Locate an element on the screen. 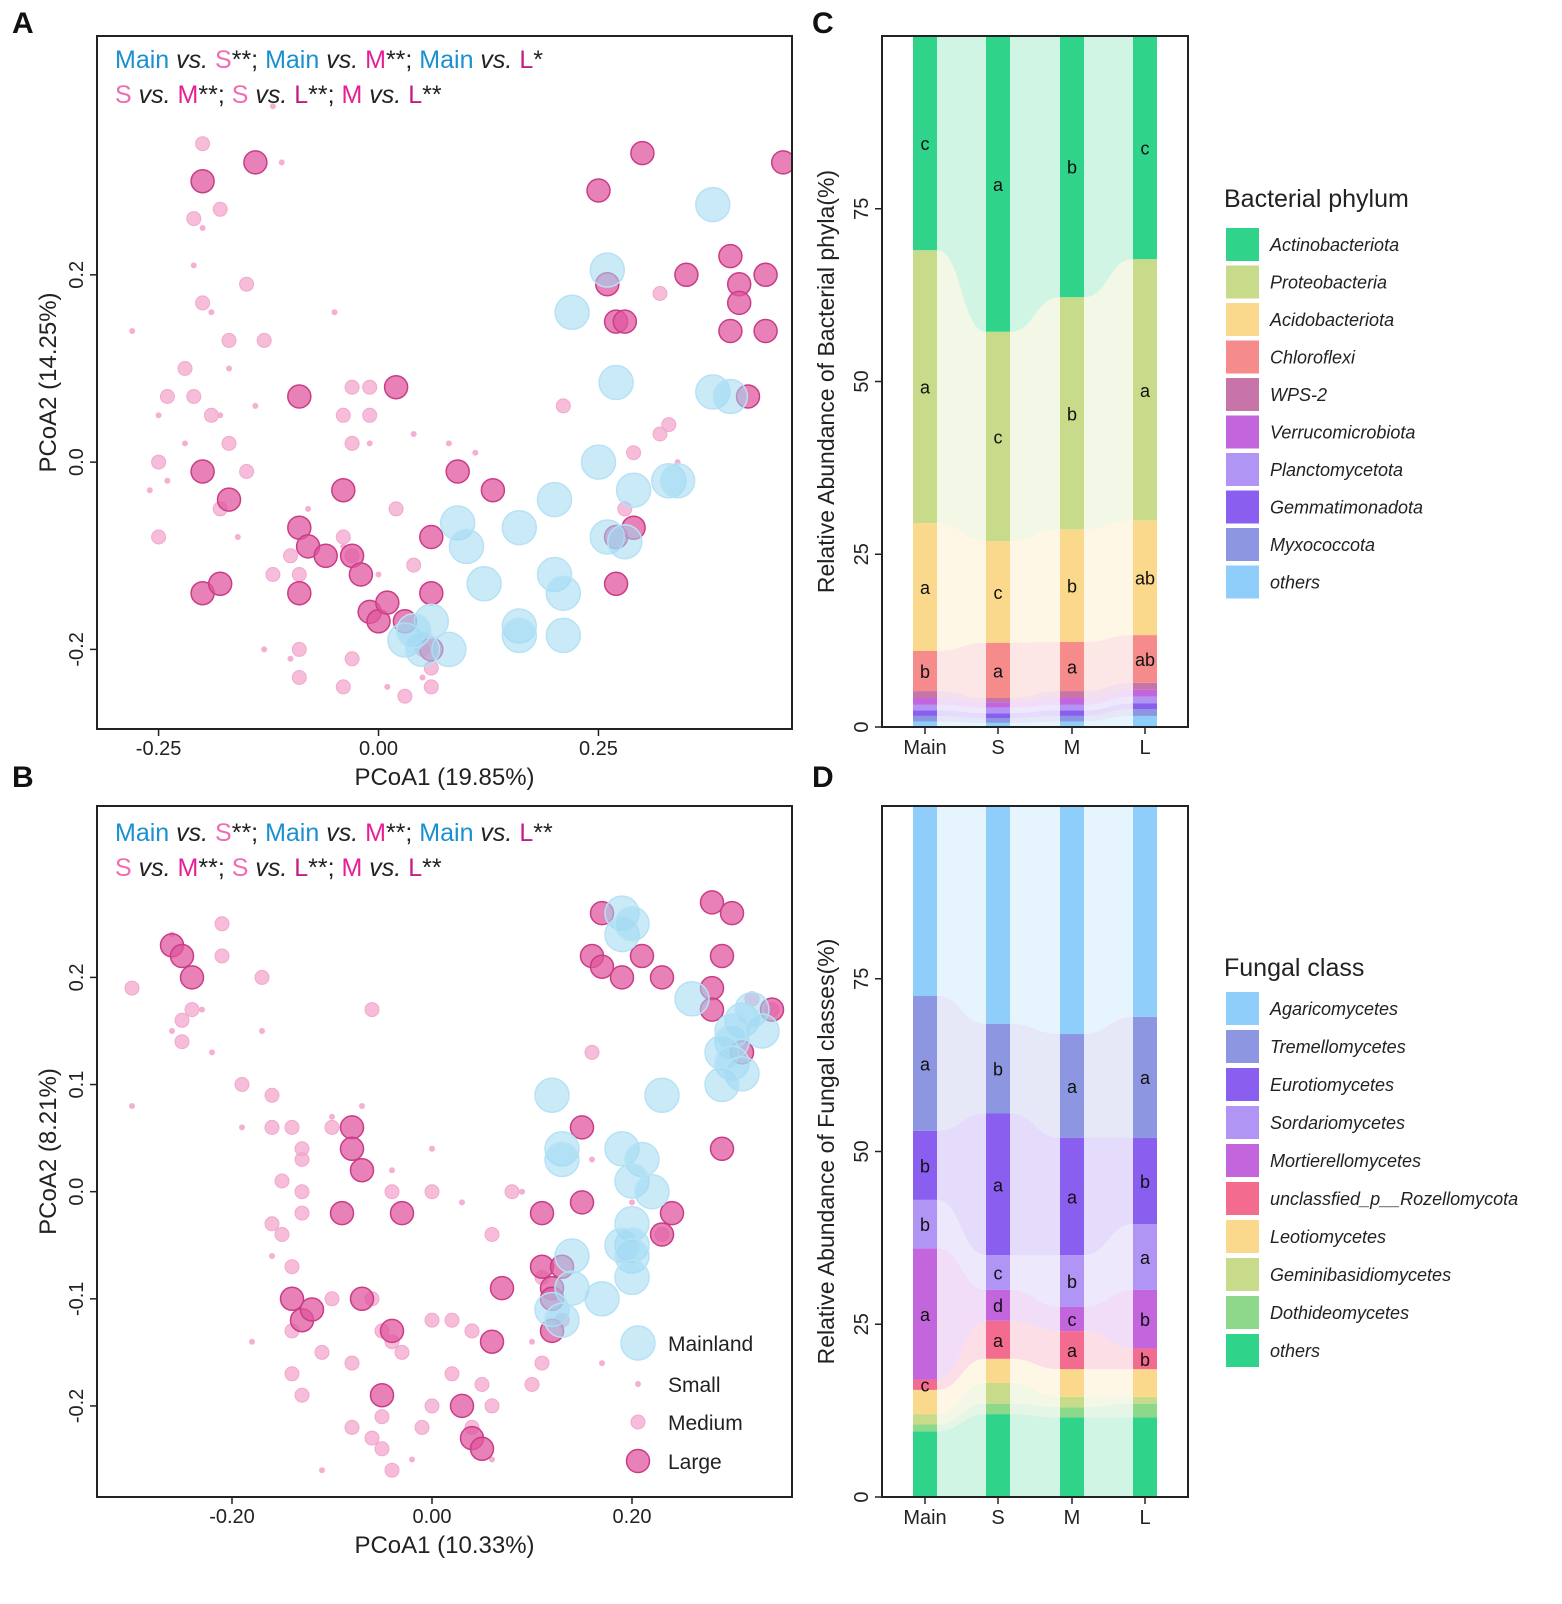 The width and height of the screenshot is (1562, 1604). bar-segment-unclassfied_p__rozellomycota is located at coordinates (1145, 1359).